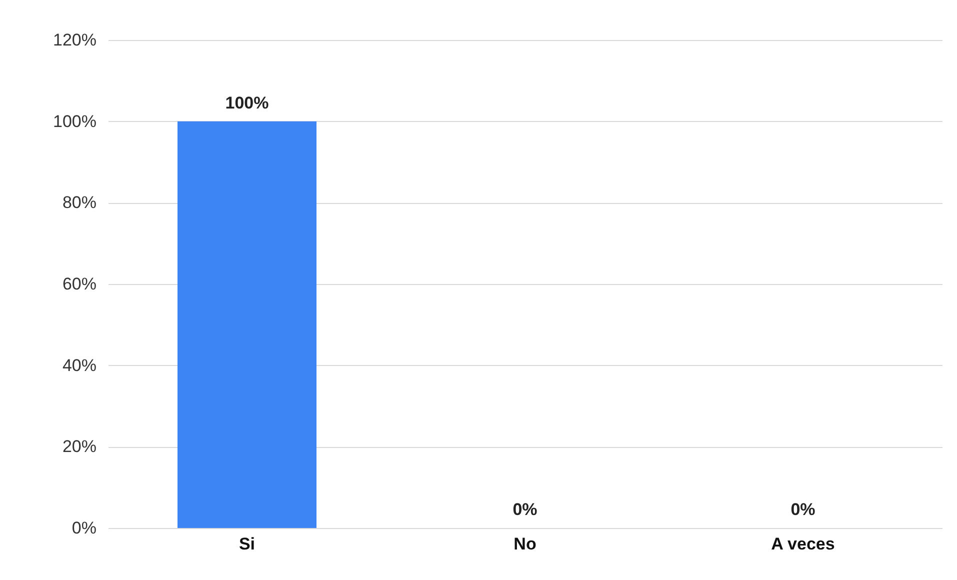 The height and width of the screenshot is (580, 957). I want to click on y-tick-label: 40%, so click(79, 365).